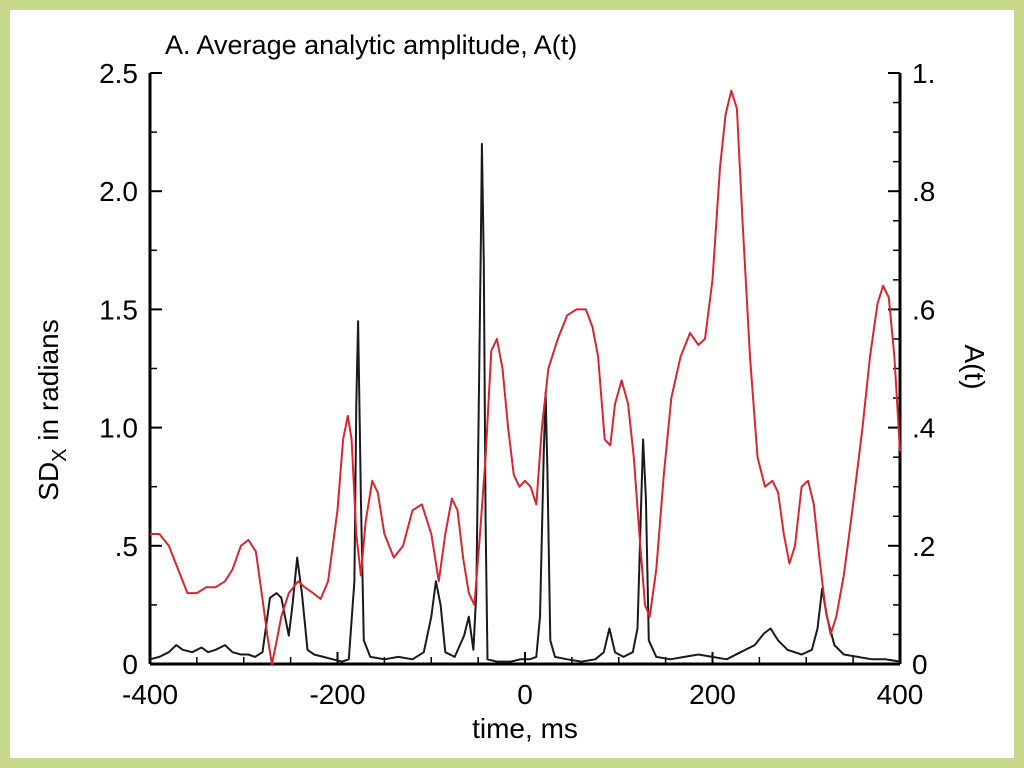 The height and width of the screenshot is (768, 1024). I want to click on y-left-tick-label: 0, so click(130, 664).